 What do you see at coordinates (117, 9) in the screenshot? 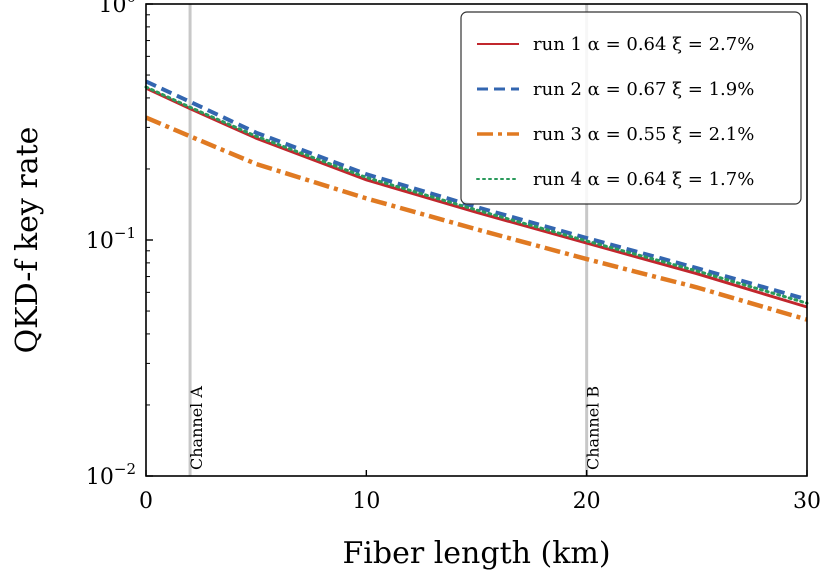
I see `y-tick-label: 100` at bounding box center [117, 9].